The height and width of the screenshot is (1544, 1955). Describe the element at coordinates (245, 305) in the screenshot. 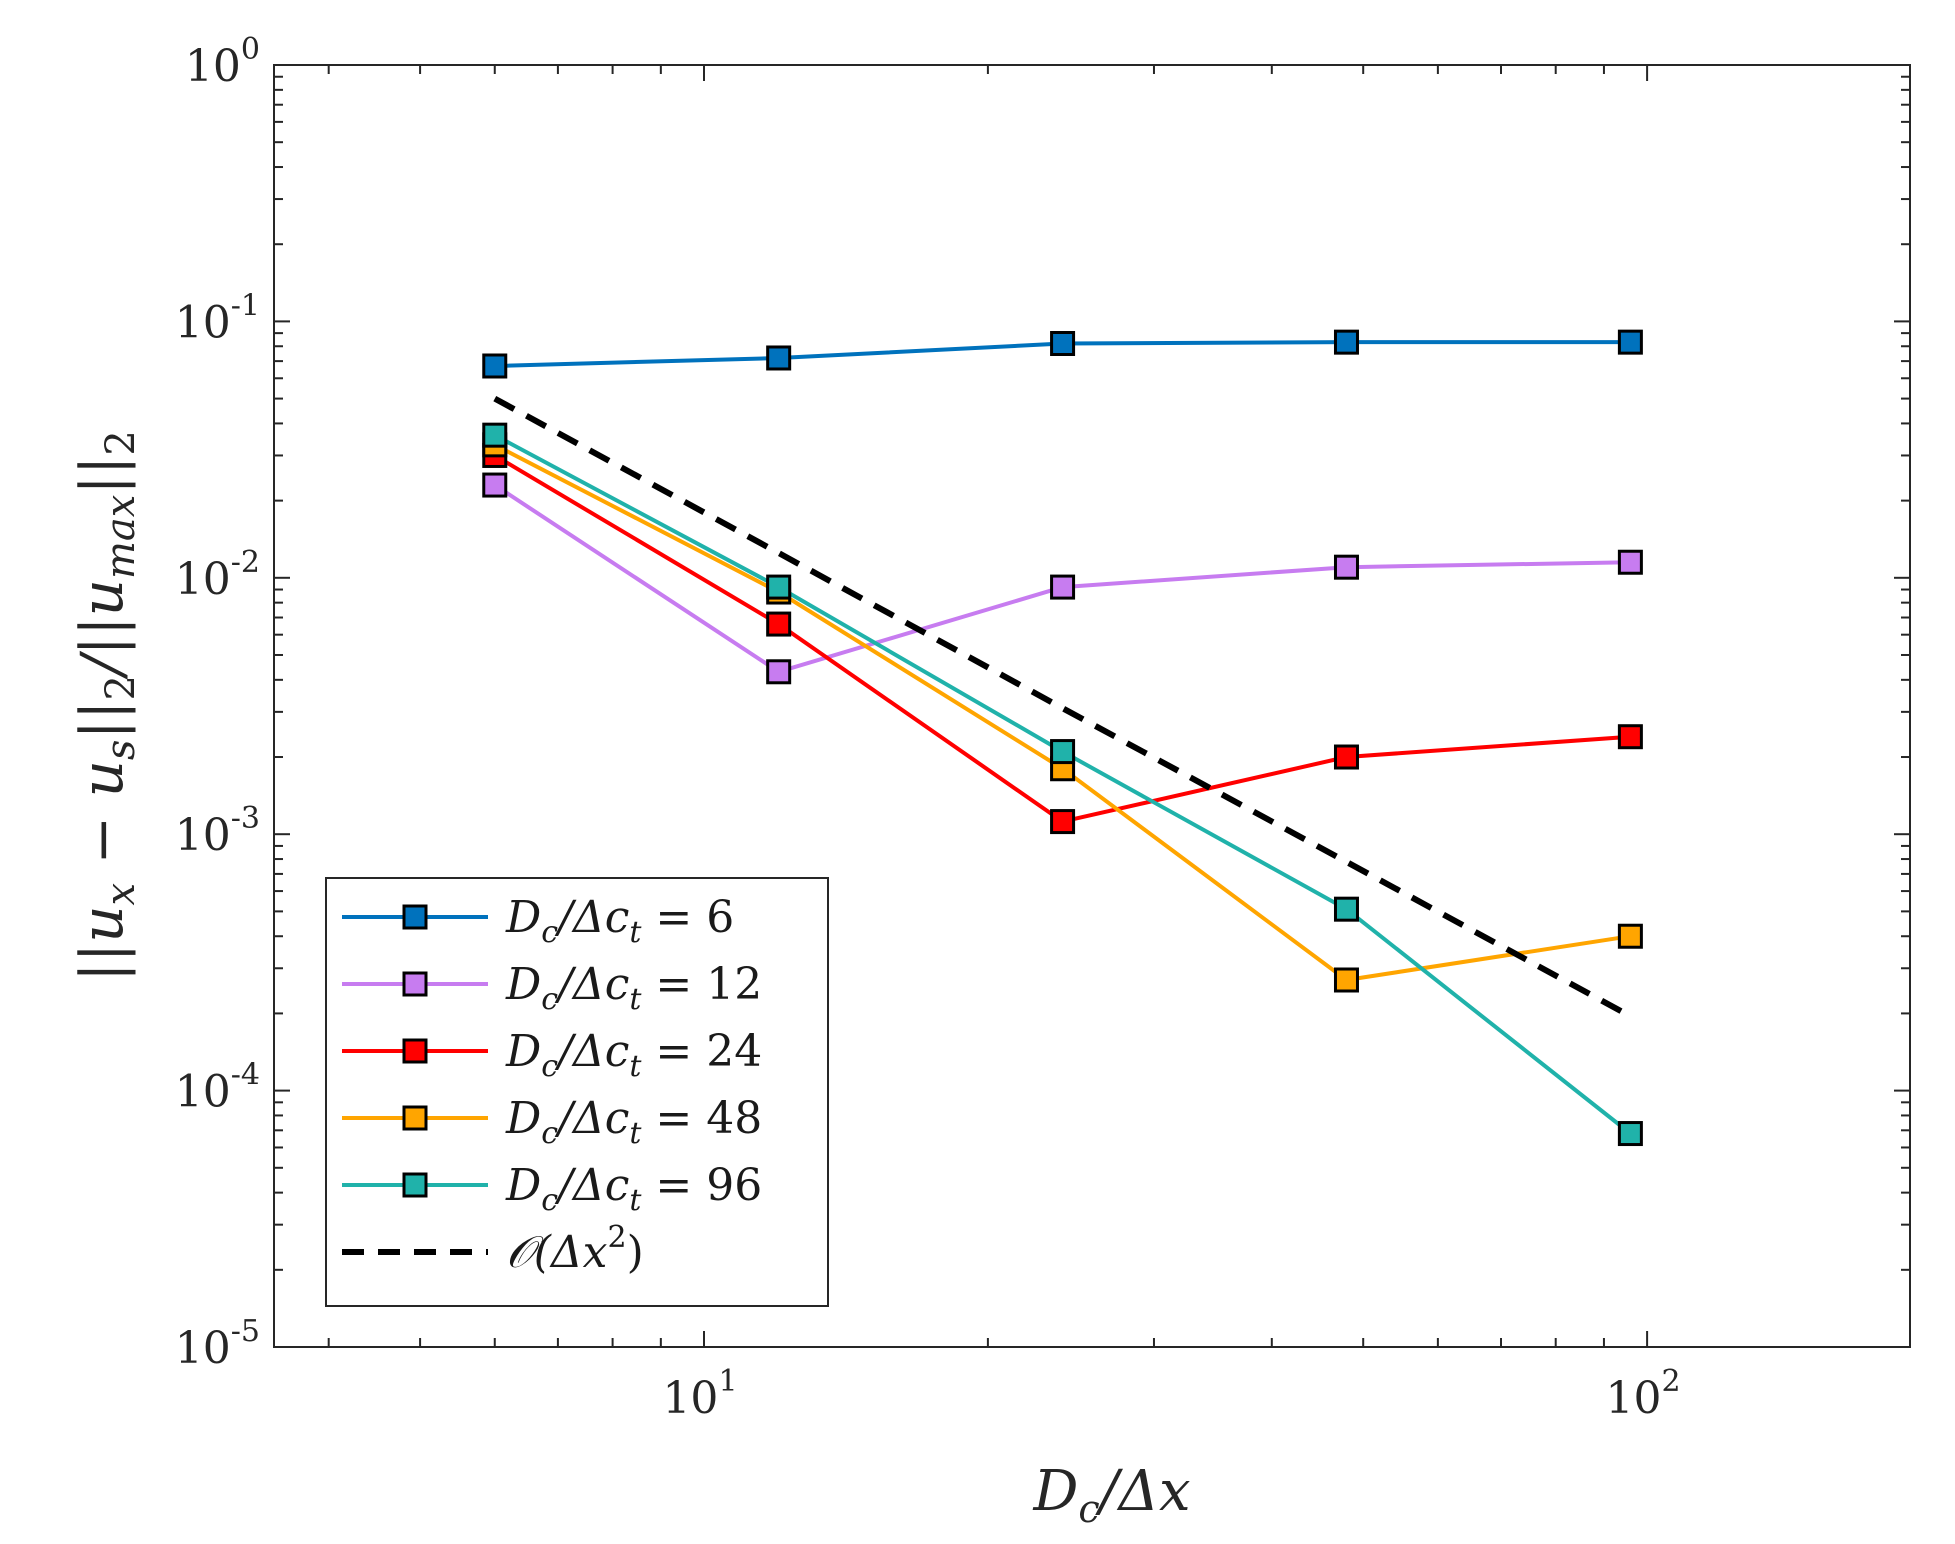

I see `y-tick-label-exponent: -1` at that location.